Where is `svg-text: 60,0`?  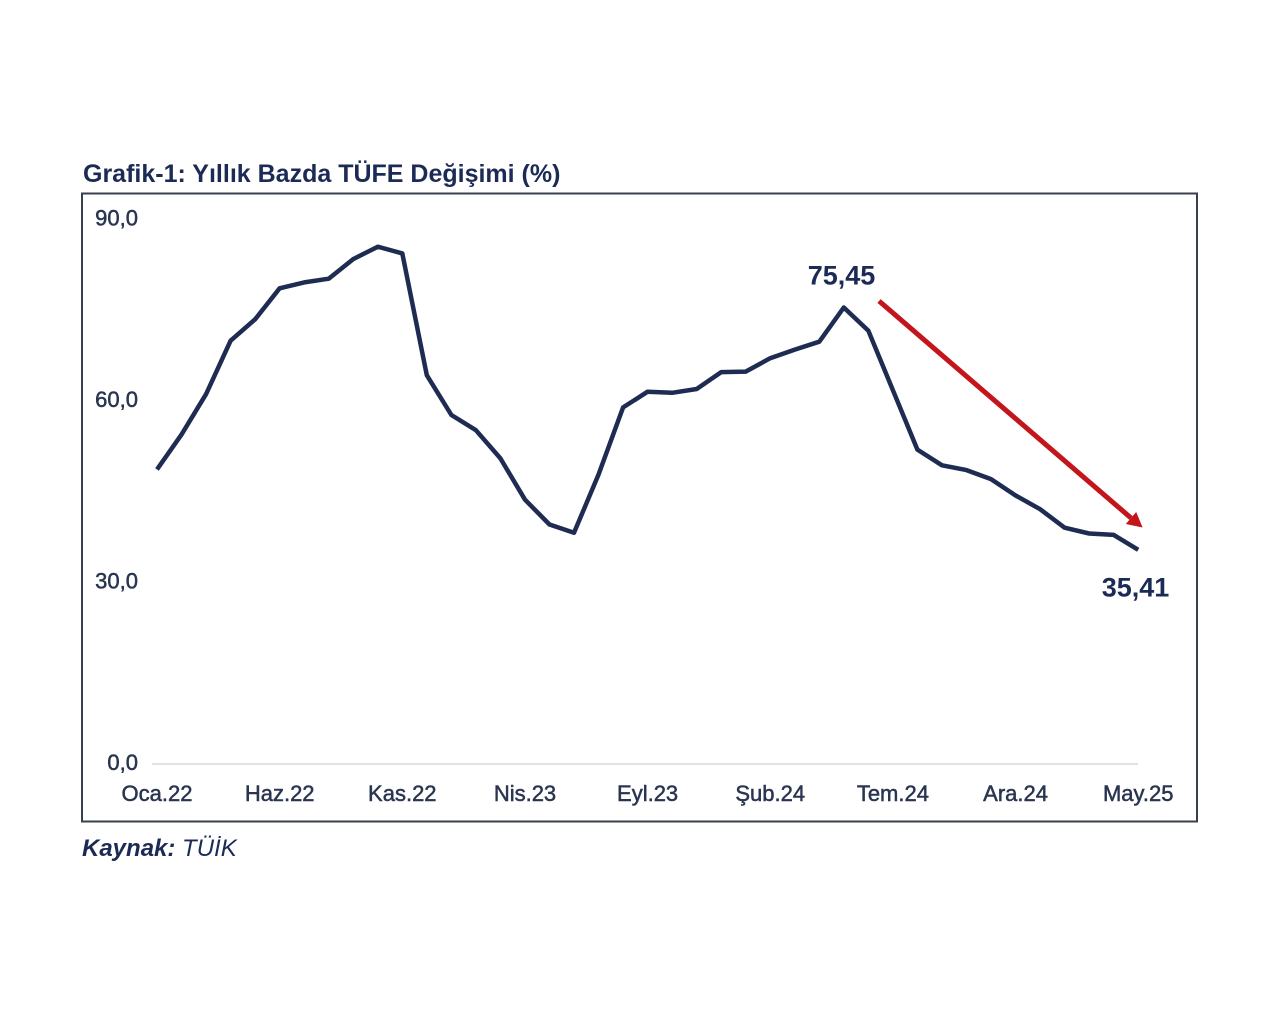
svg-text: 60,0 is located at coordinates (116, 399).